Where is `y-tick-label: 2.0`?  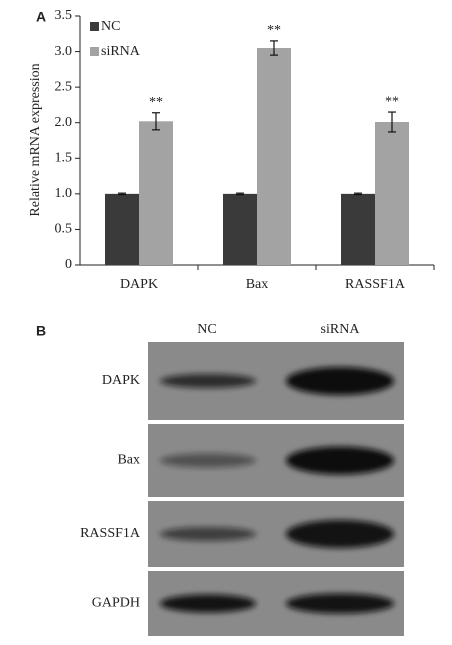 y-tick-label: 2.0 is located at coordinates (64, 122).